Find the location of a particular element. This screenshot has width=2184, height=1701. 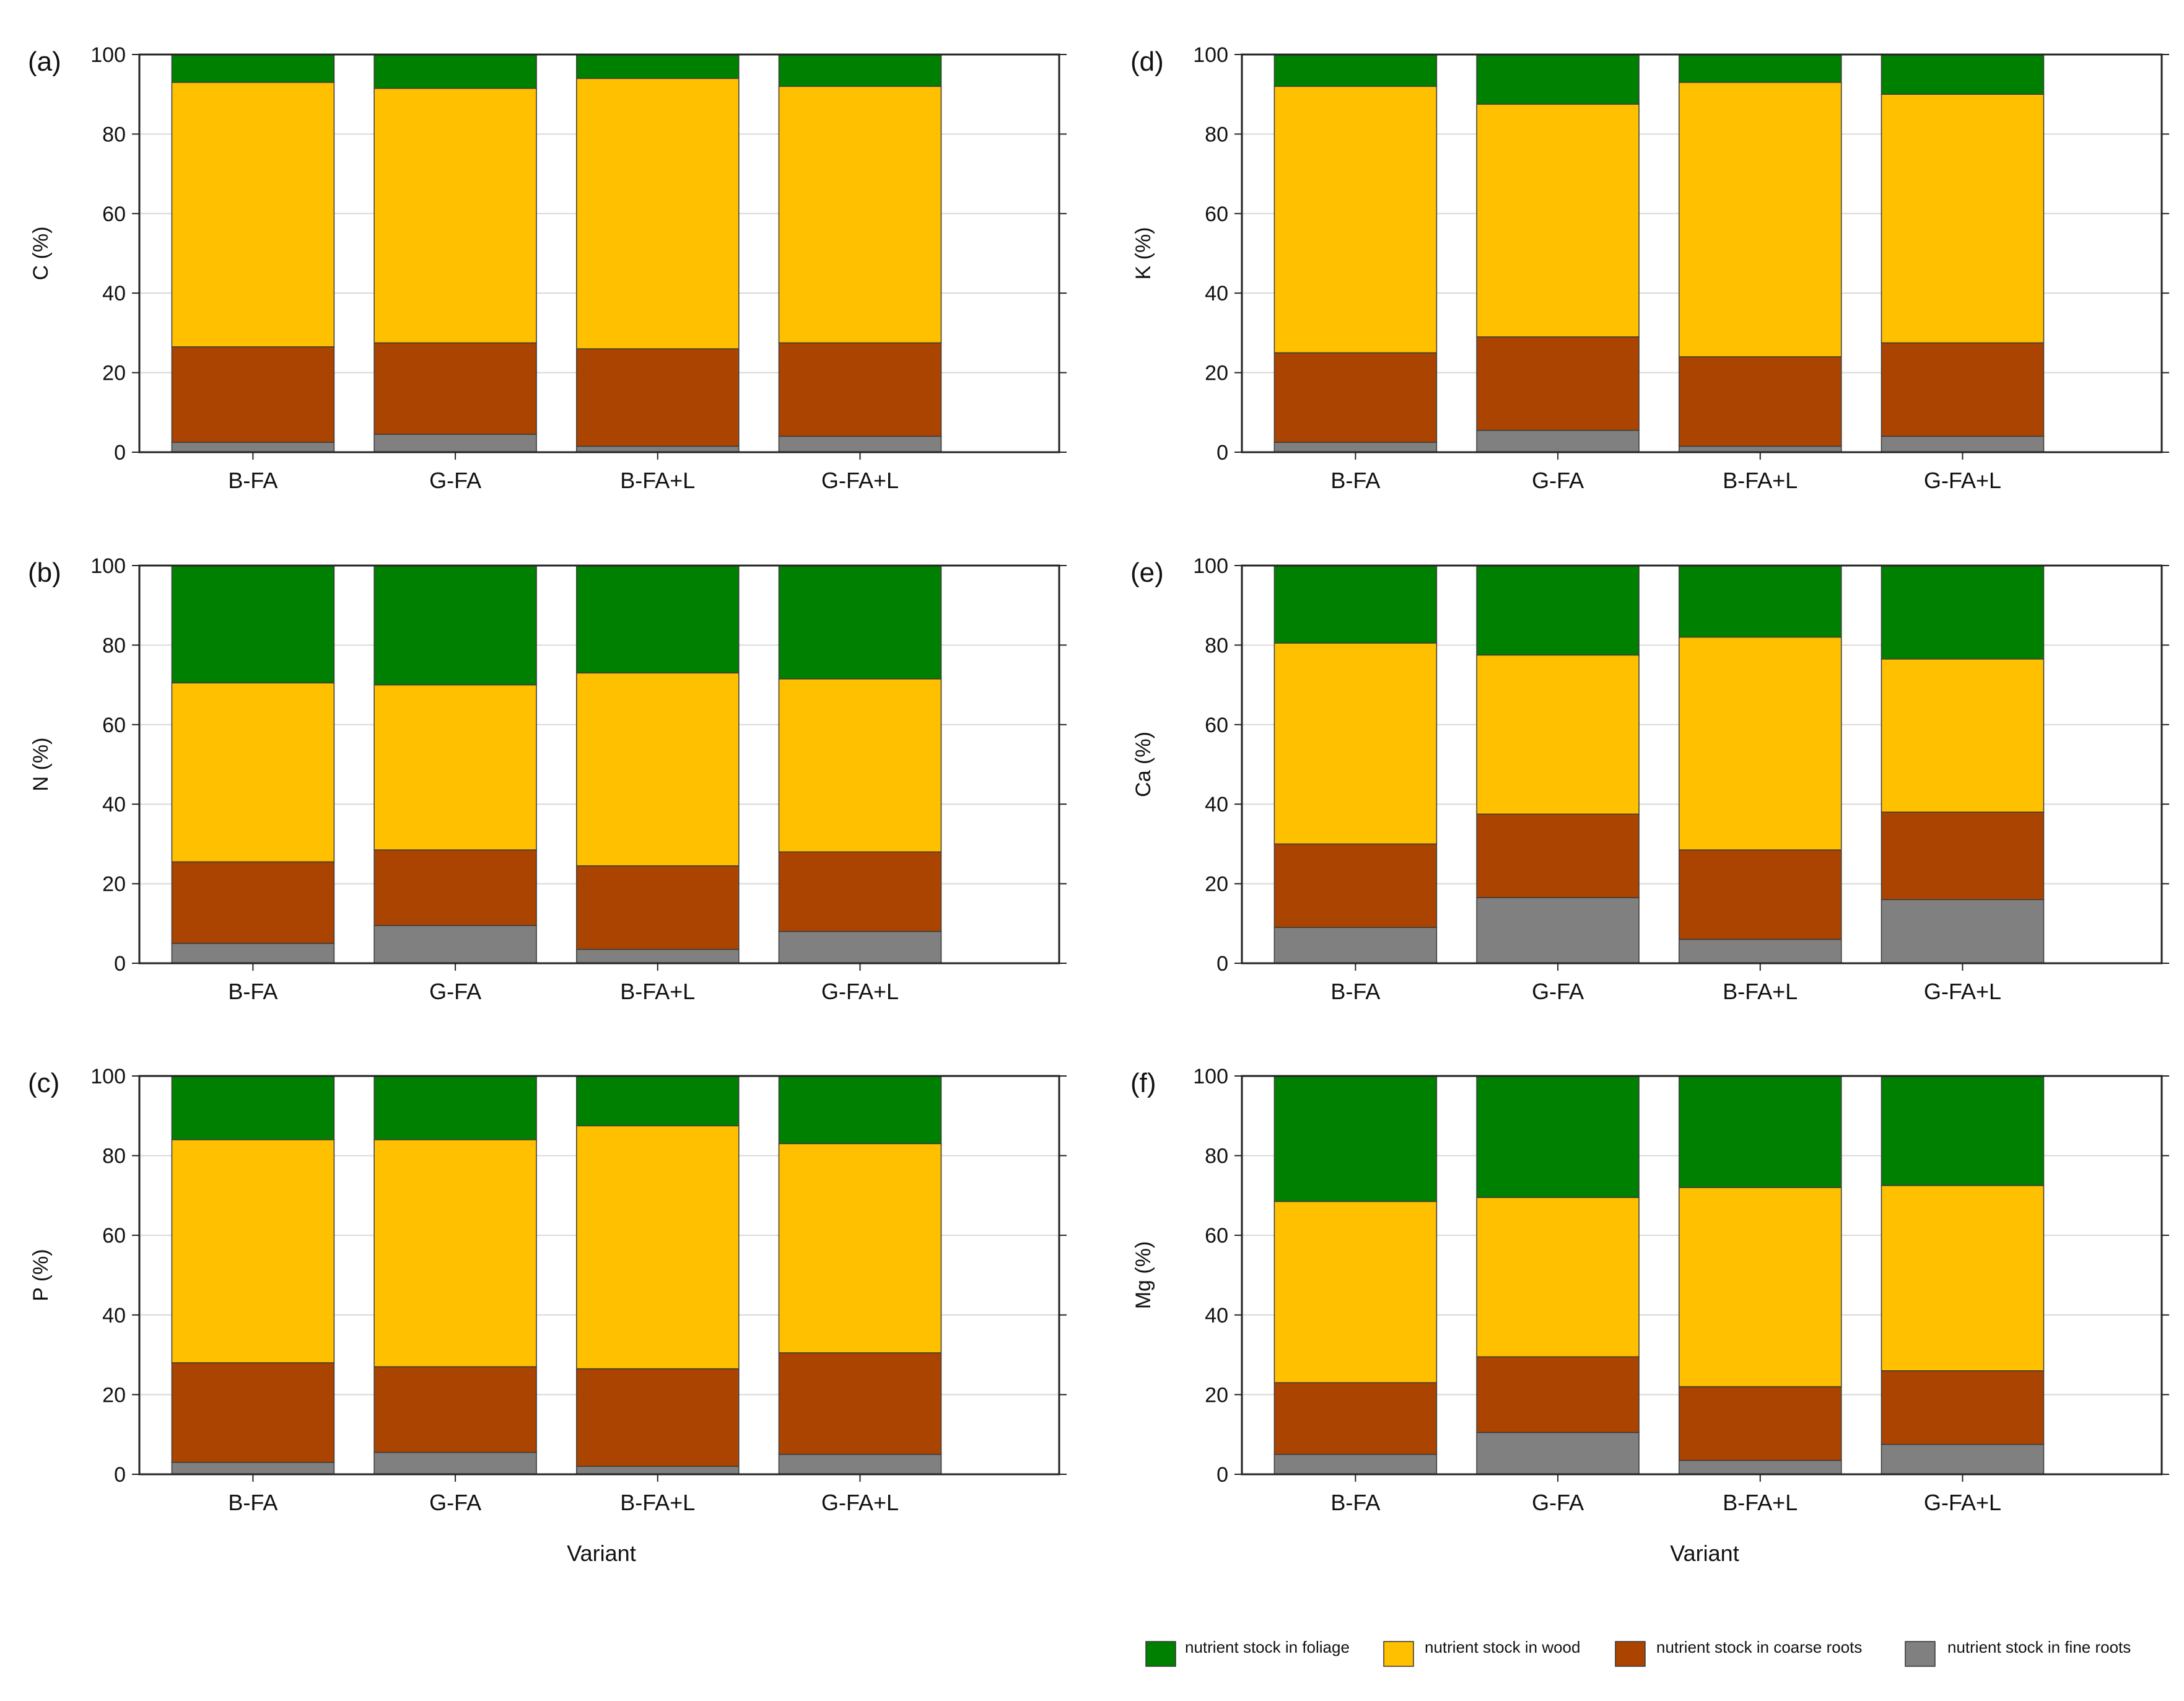

legend-swatch-coarse is located at coordinates (1631, 1654).